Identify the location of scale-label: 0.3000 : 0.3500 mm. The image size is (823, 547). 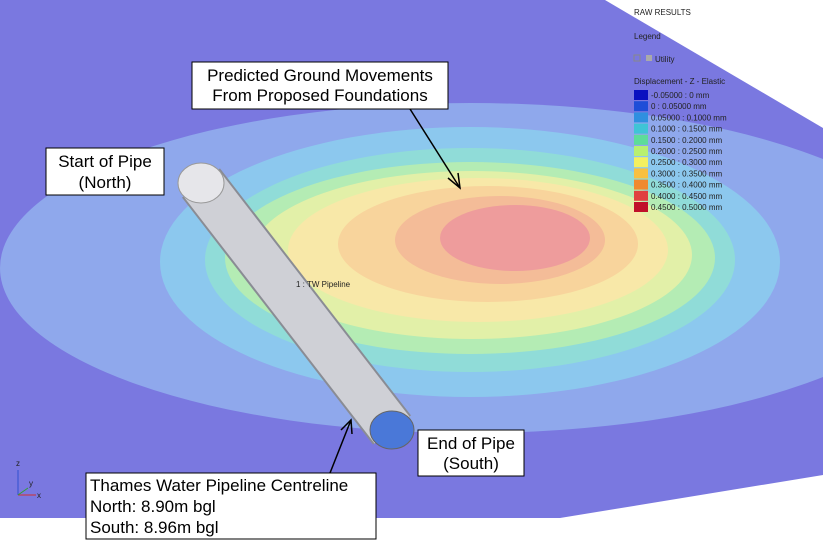
(686, 173).